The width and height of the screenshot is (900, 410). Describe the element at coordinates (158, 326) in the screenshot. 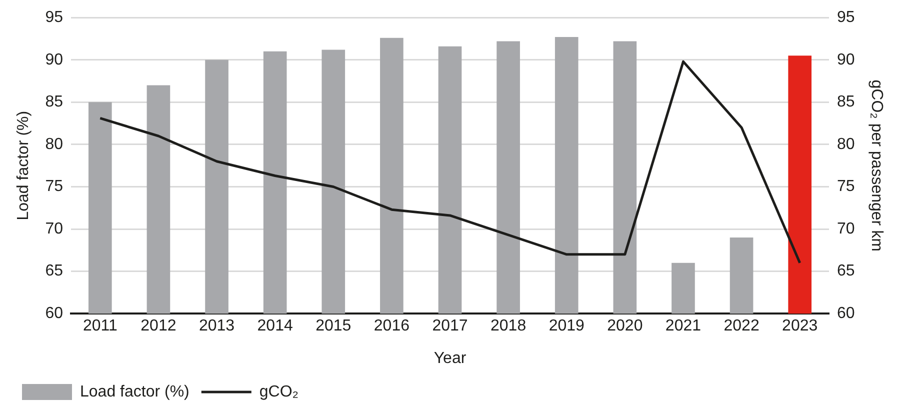

I see `x-tick-label: 2012` at that location.